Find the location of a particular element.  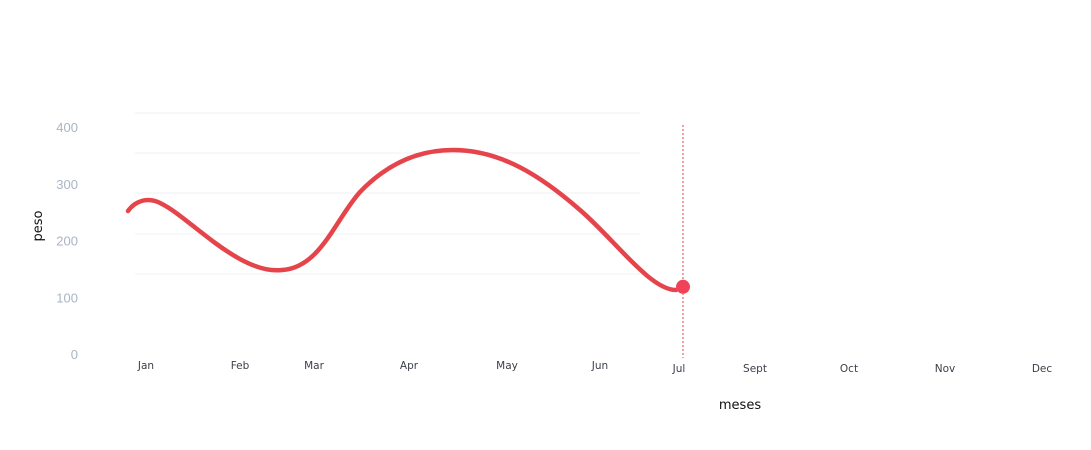

y-axis-label: peso is located at coordinates (38, 225).